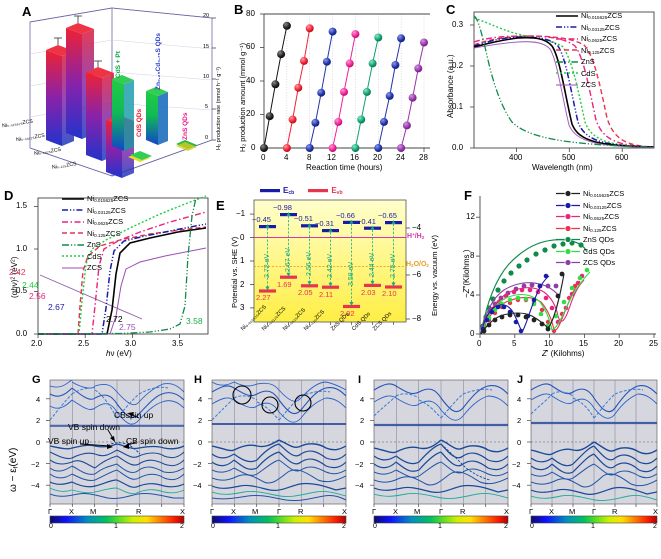 The image size is (661, 559). I want to click on legend-label: Ni0.0625ZCS, so click(599, 39).